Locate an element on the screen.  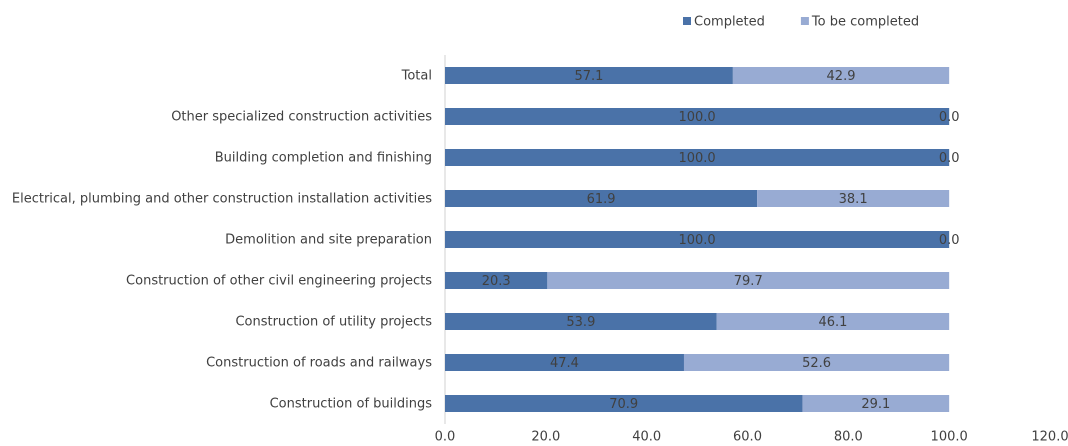
data-label: 20.3 is located at coordinates (496, 281).